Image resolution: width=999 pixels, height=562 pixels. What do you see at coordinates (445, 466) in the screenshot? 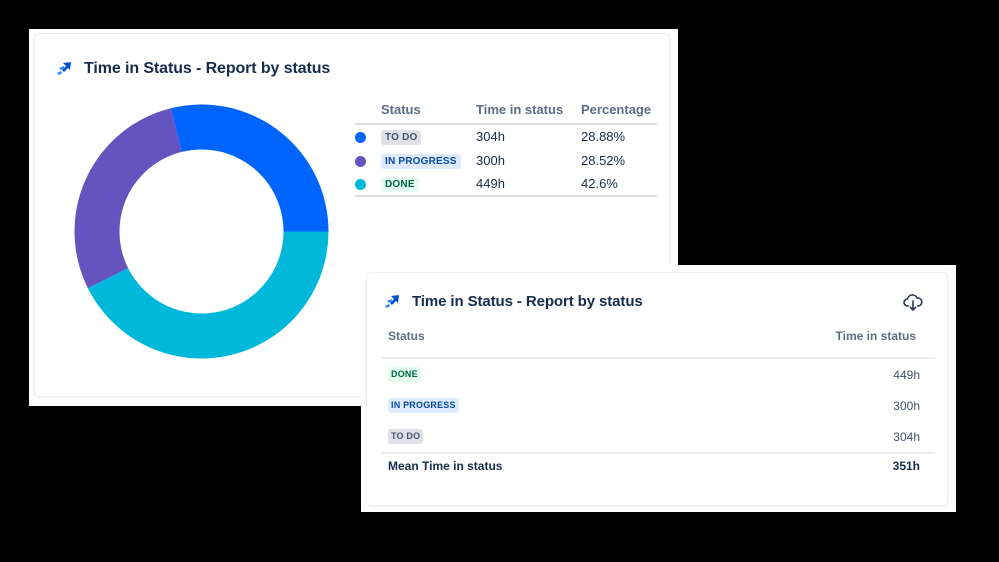
I see `mean-time-label: Mean Time in status` at bounding box center [445, 466].